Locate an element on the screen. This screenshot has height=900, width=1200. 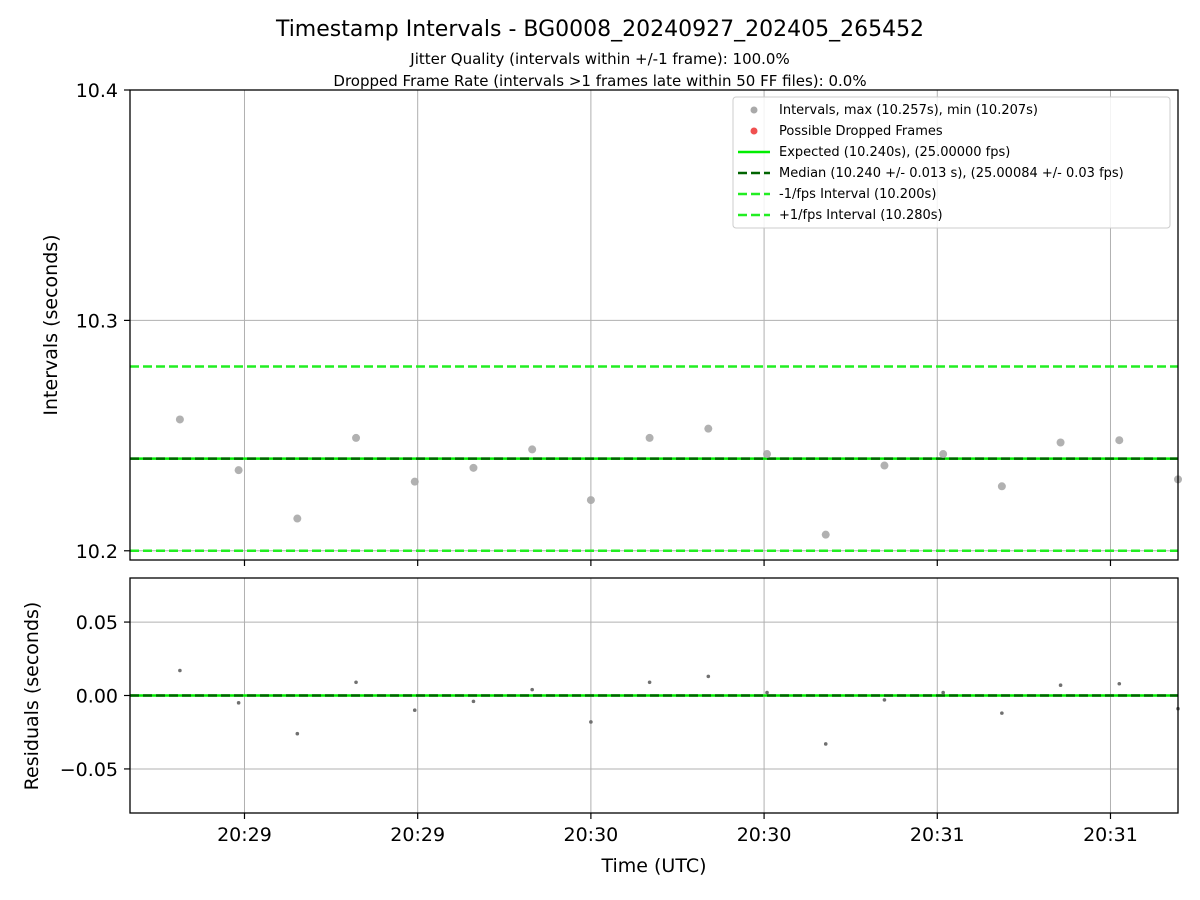
legend-label-minus-fps: -1/fps Interval (10.200s) is located at coordinates (857, 194).